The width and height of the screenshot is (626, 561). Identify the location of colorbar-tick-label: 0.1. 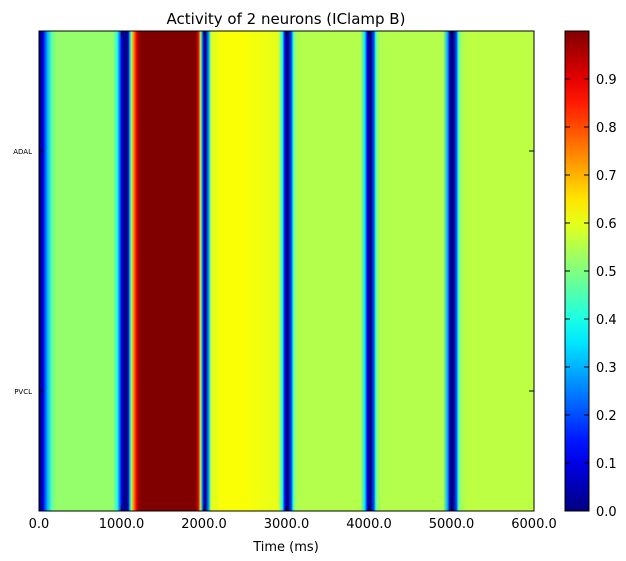
(606, 464).